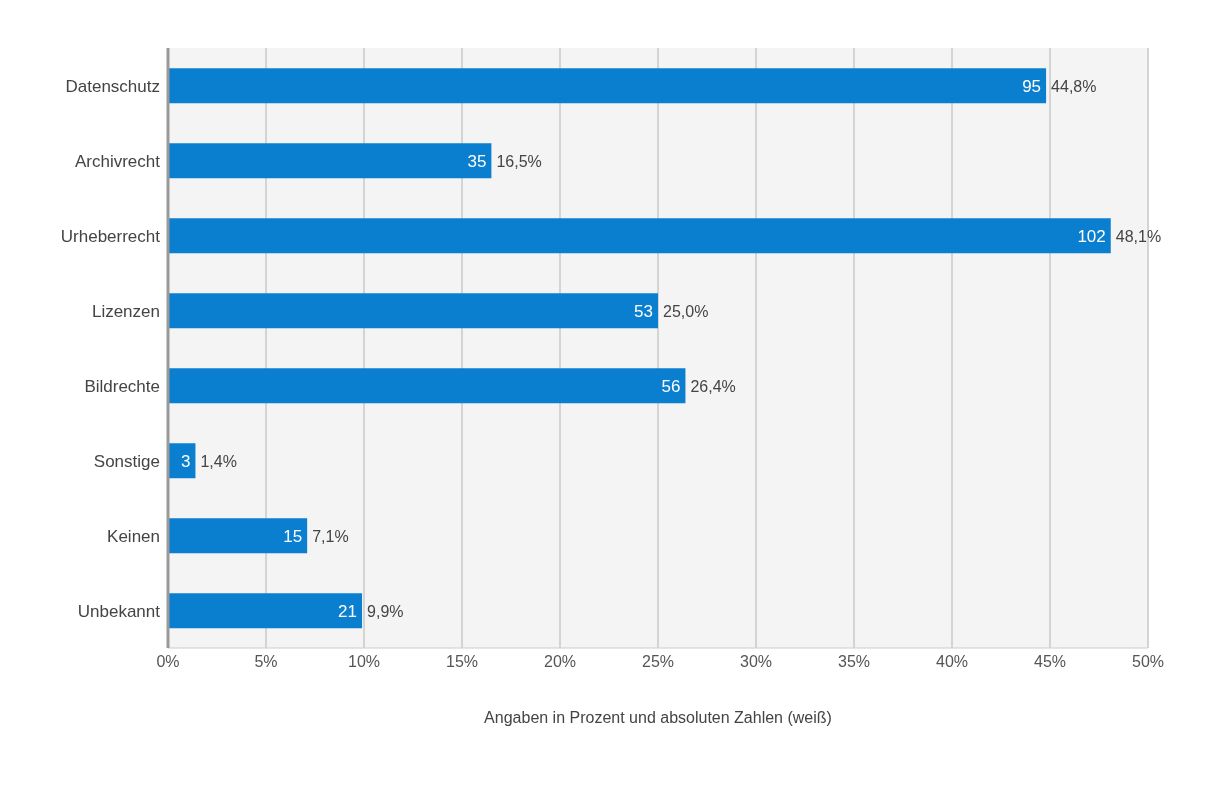 The image size is (1219, 812). Describe the element at coordinates (117, 161) in the screenshot. I see `y-tick-label: Archivrecht` at that location.